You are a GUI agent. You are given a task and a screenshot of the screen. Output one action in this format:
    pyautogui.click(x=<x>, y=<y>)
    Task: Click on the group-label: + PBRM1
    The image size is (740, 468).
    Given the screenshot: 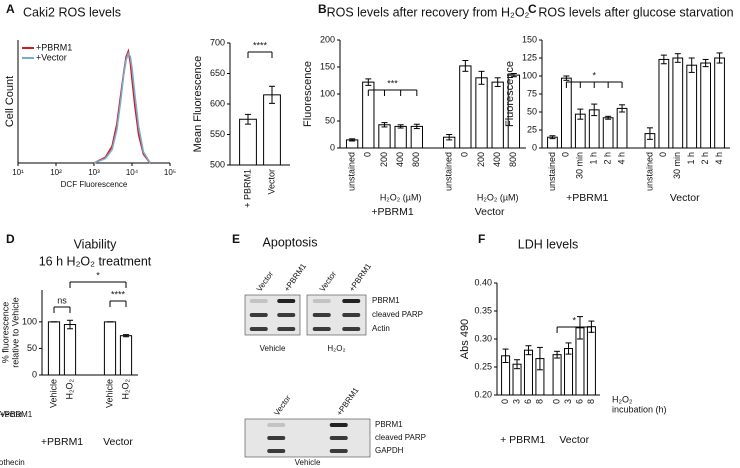 What is the action you would take?
    pyautogui.click(x=522, y=440)
    